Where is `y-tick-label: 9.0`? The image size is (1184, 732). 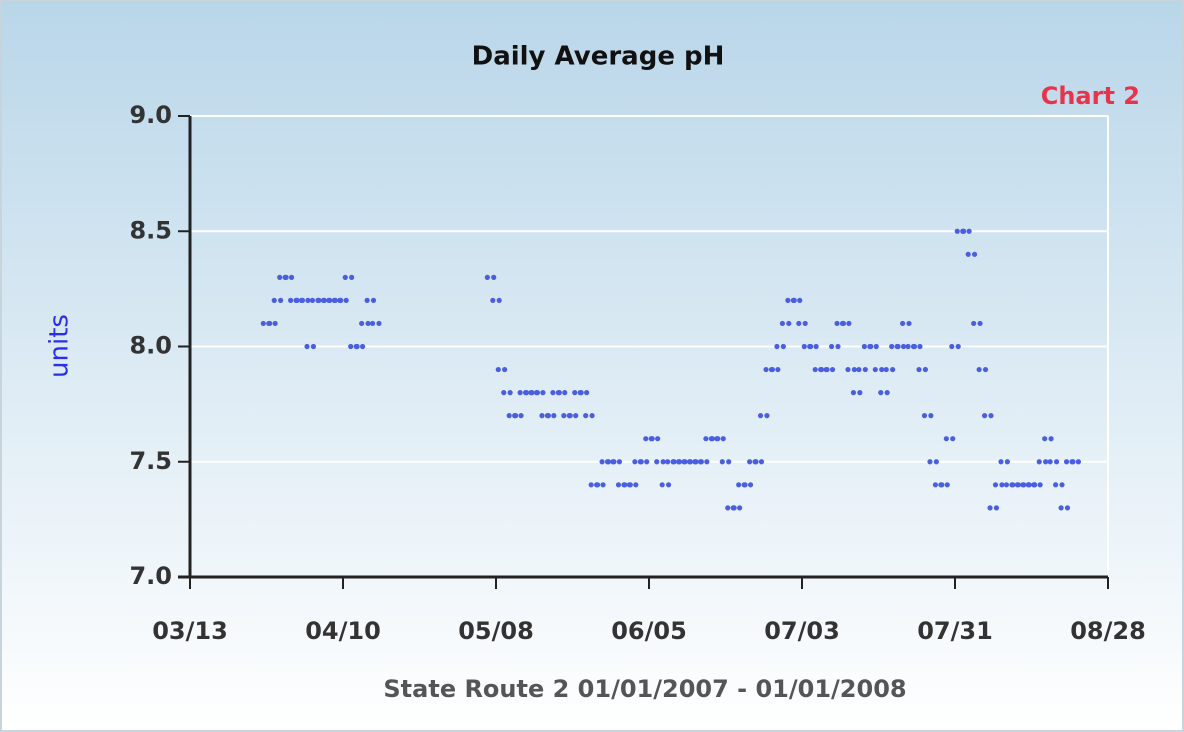
y-tick-label: 9.0 is located at coordinates (150, 115).